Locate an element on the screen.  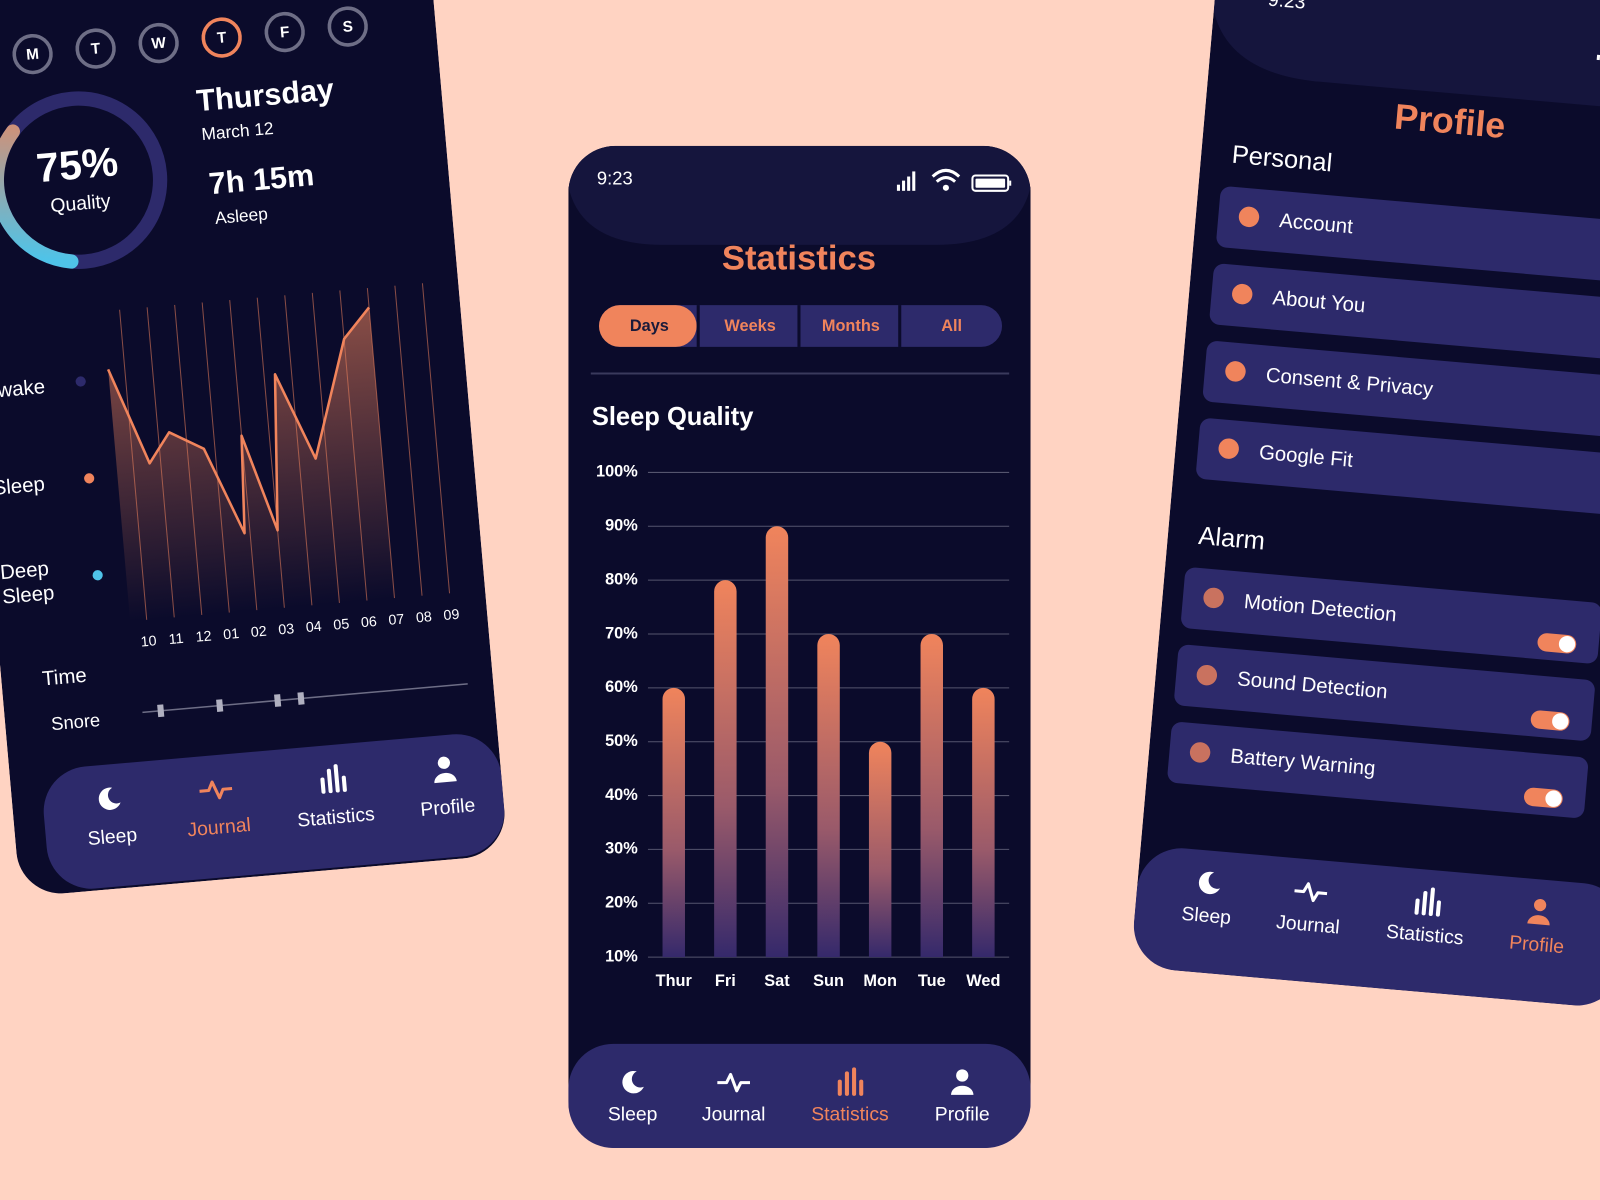
weekday-label: F is located at coordinates (284, 33).